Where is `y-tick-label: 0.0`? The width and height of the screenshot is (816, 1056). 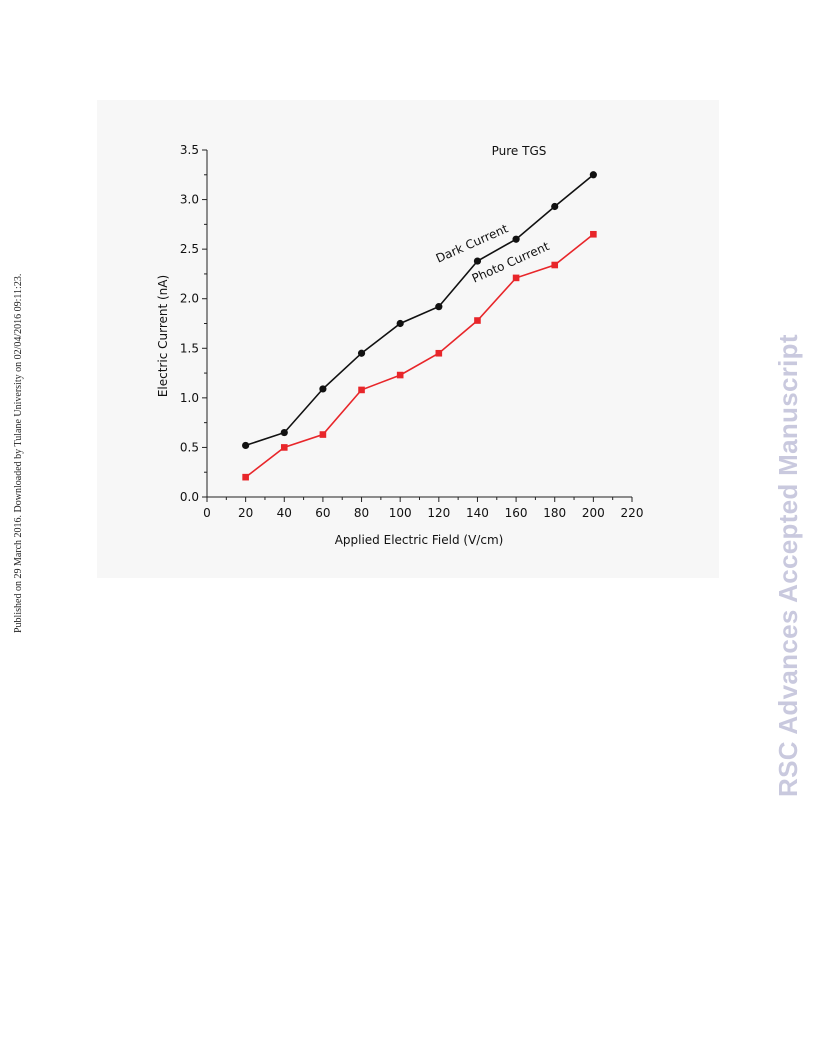
y-tick-label: 0.0 is located at coordinates (189, 497).